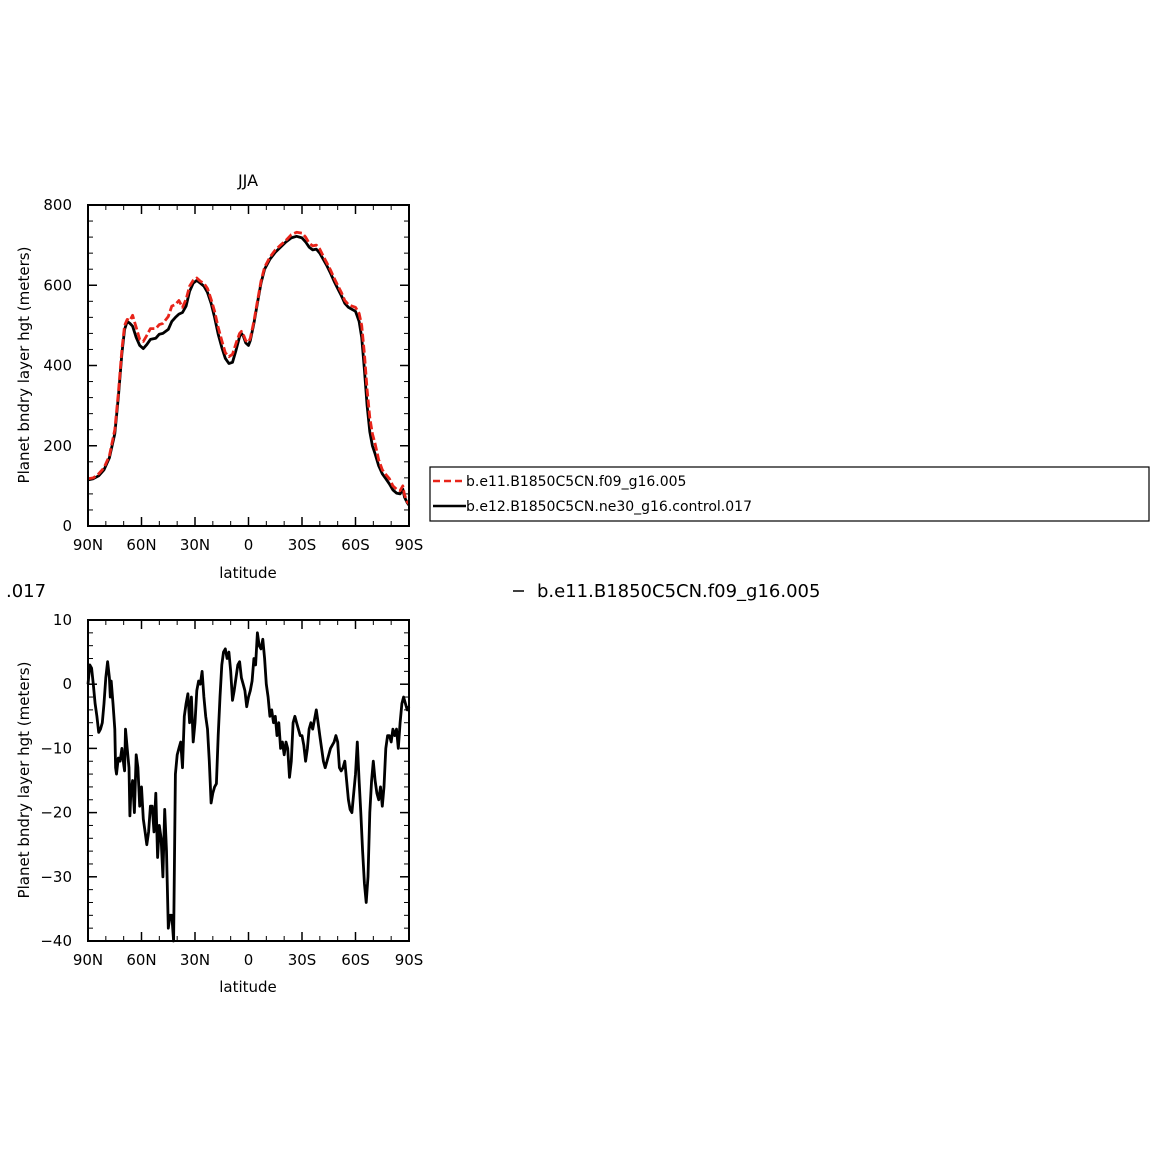 The image size is (1167, 1163). What do you see at coordinates (62, 620) in the screenshot?
I see `bottom-panel-y-tick-label: 10` at bounding box center [62, 620].